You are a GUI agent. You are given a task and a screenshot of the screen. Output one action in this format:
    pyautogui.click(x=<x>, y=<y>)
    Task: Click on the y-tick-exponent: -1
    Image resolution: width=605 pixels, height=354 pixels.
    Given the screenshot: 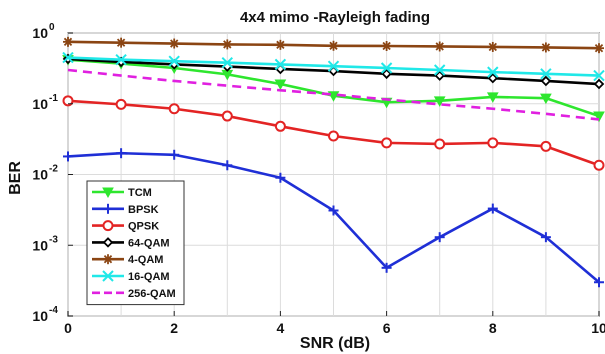 What is the action you would take?
    pyautogui.click(x=53, y=98)
    